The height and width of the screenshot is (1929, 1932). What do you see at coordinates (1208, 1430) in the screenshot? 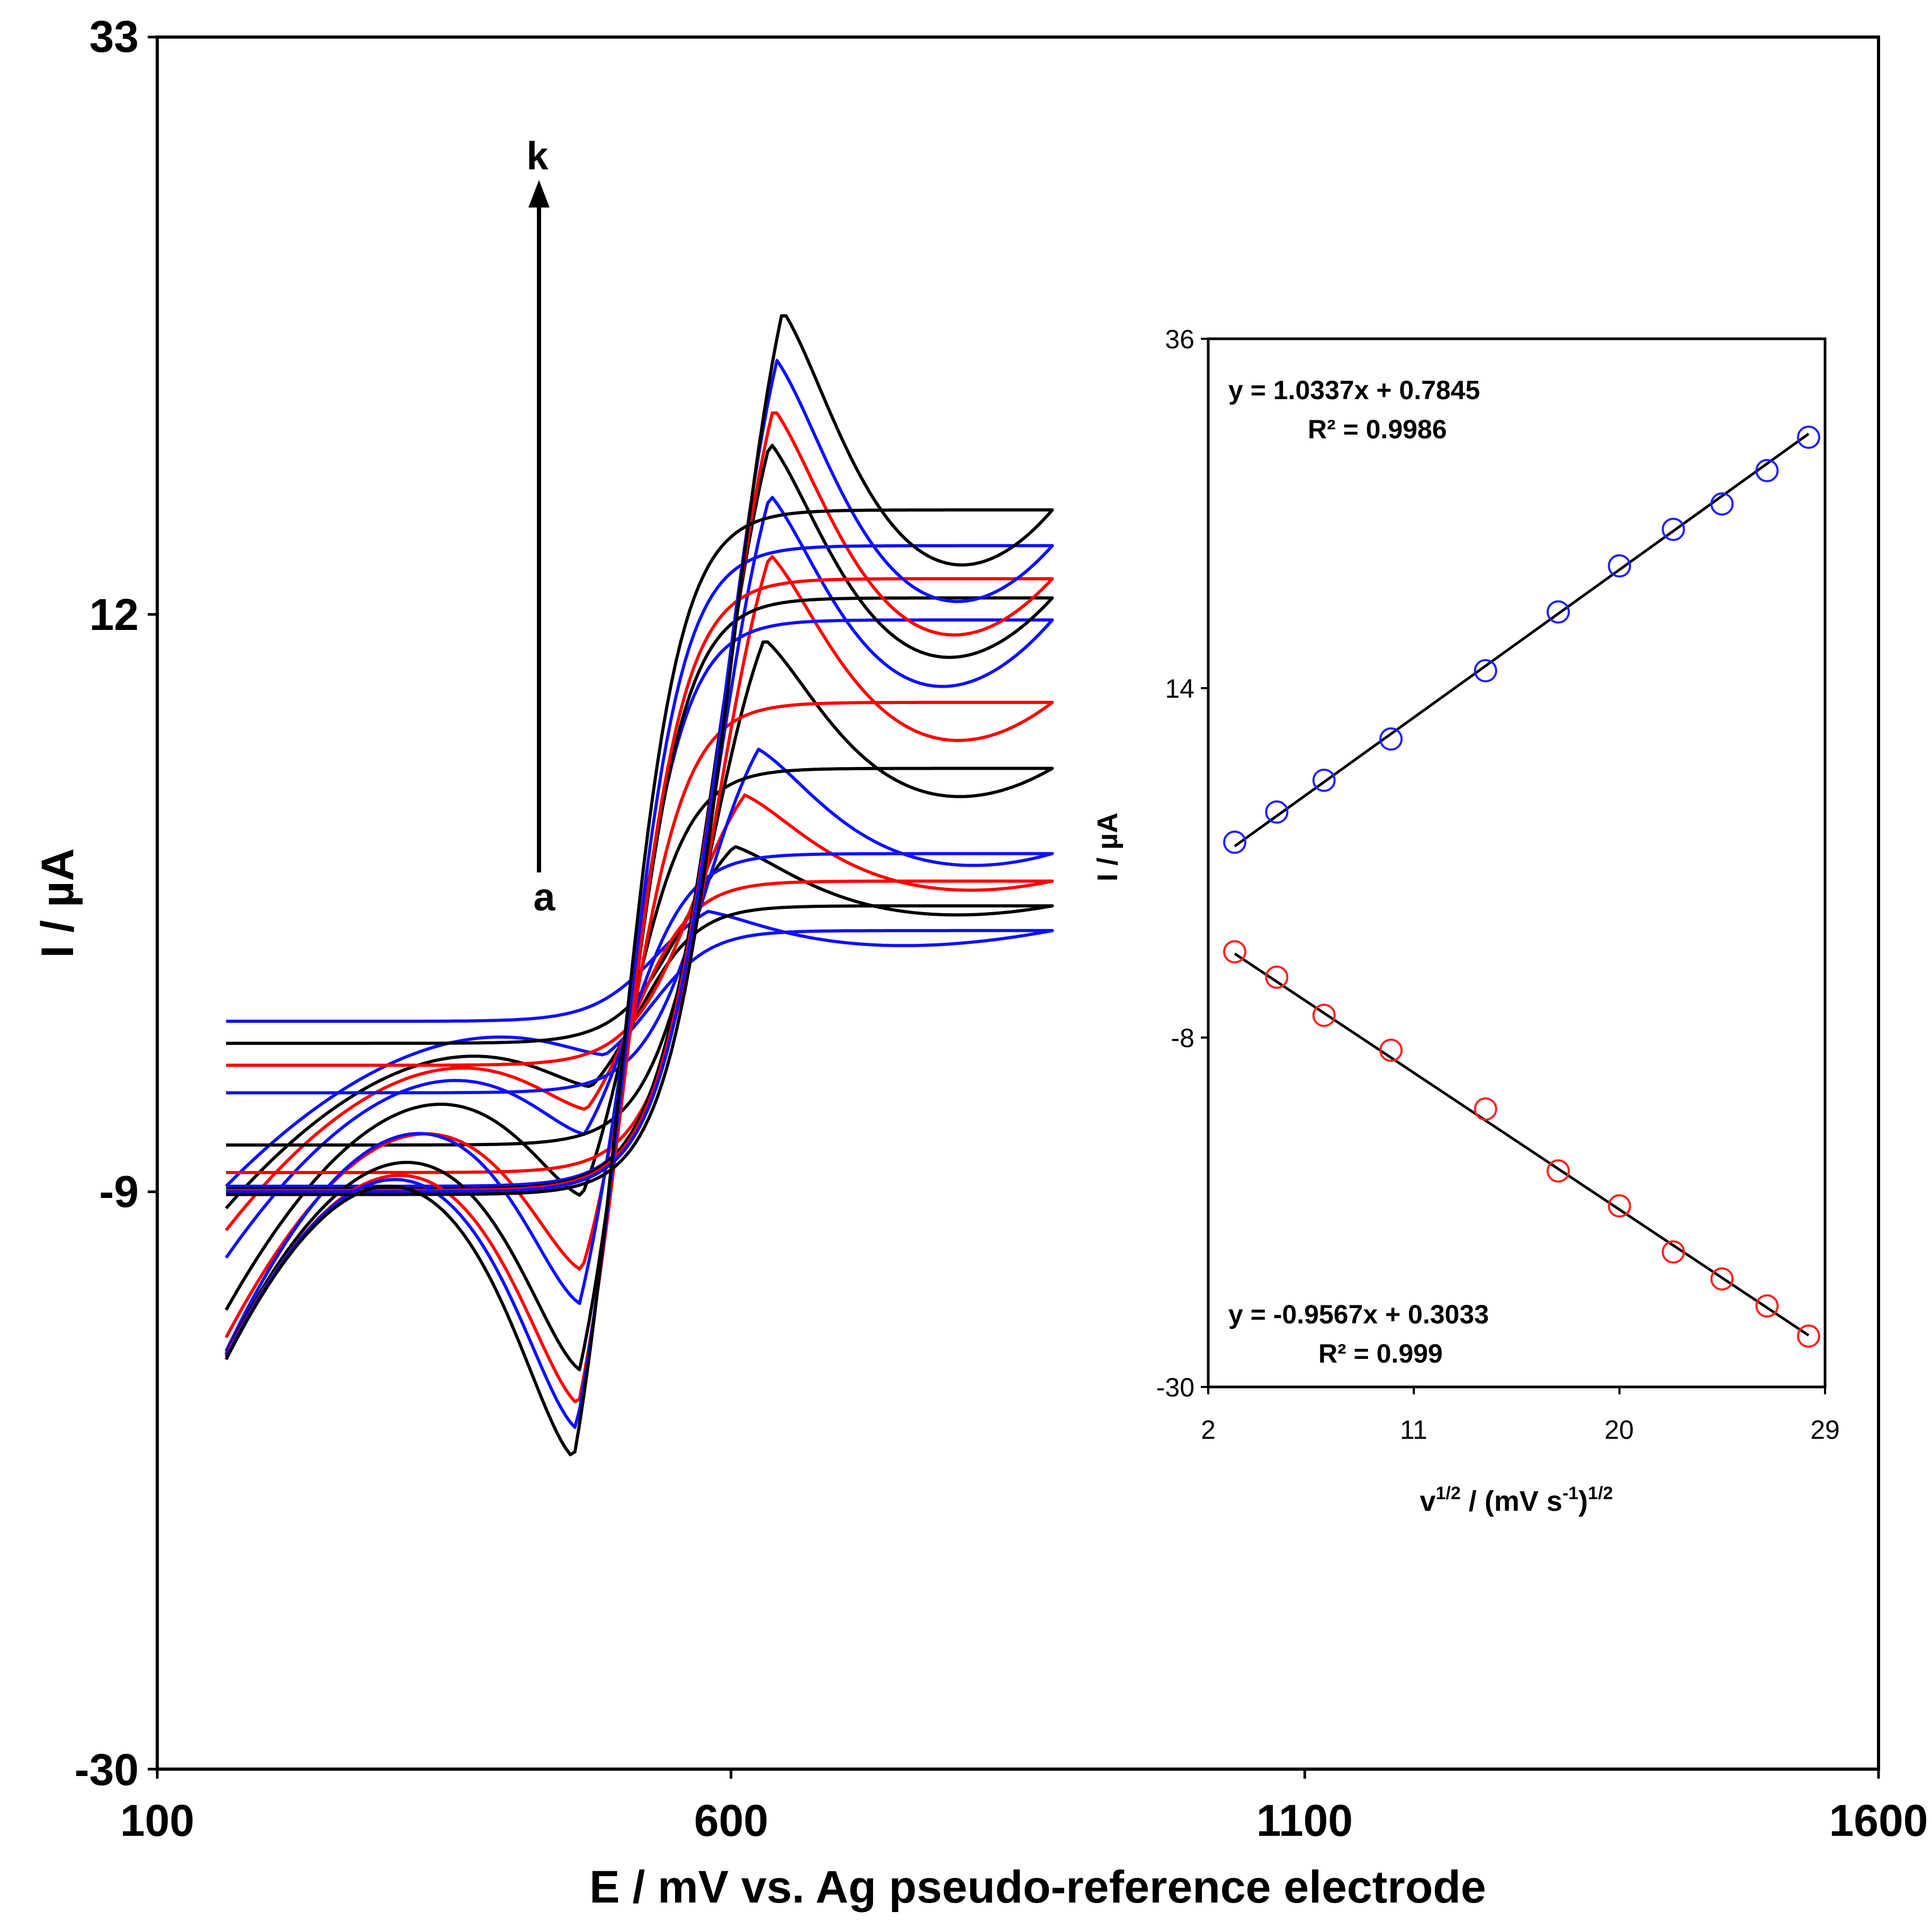
I see `inset-x-tick-label: 2` at bounding box center [1208, 1430].